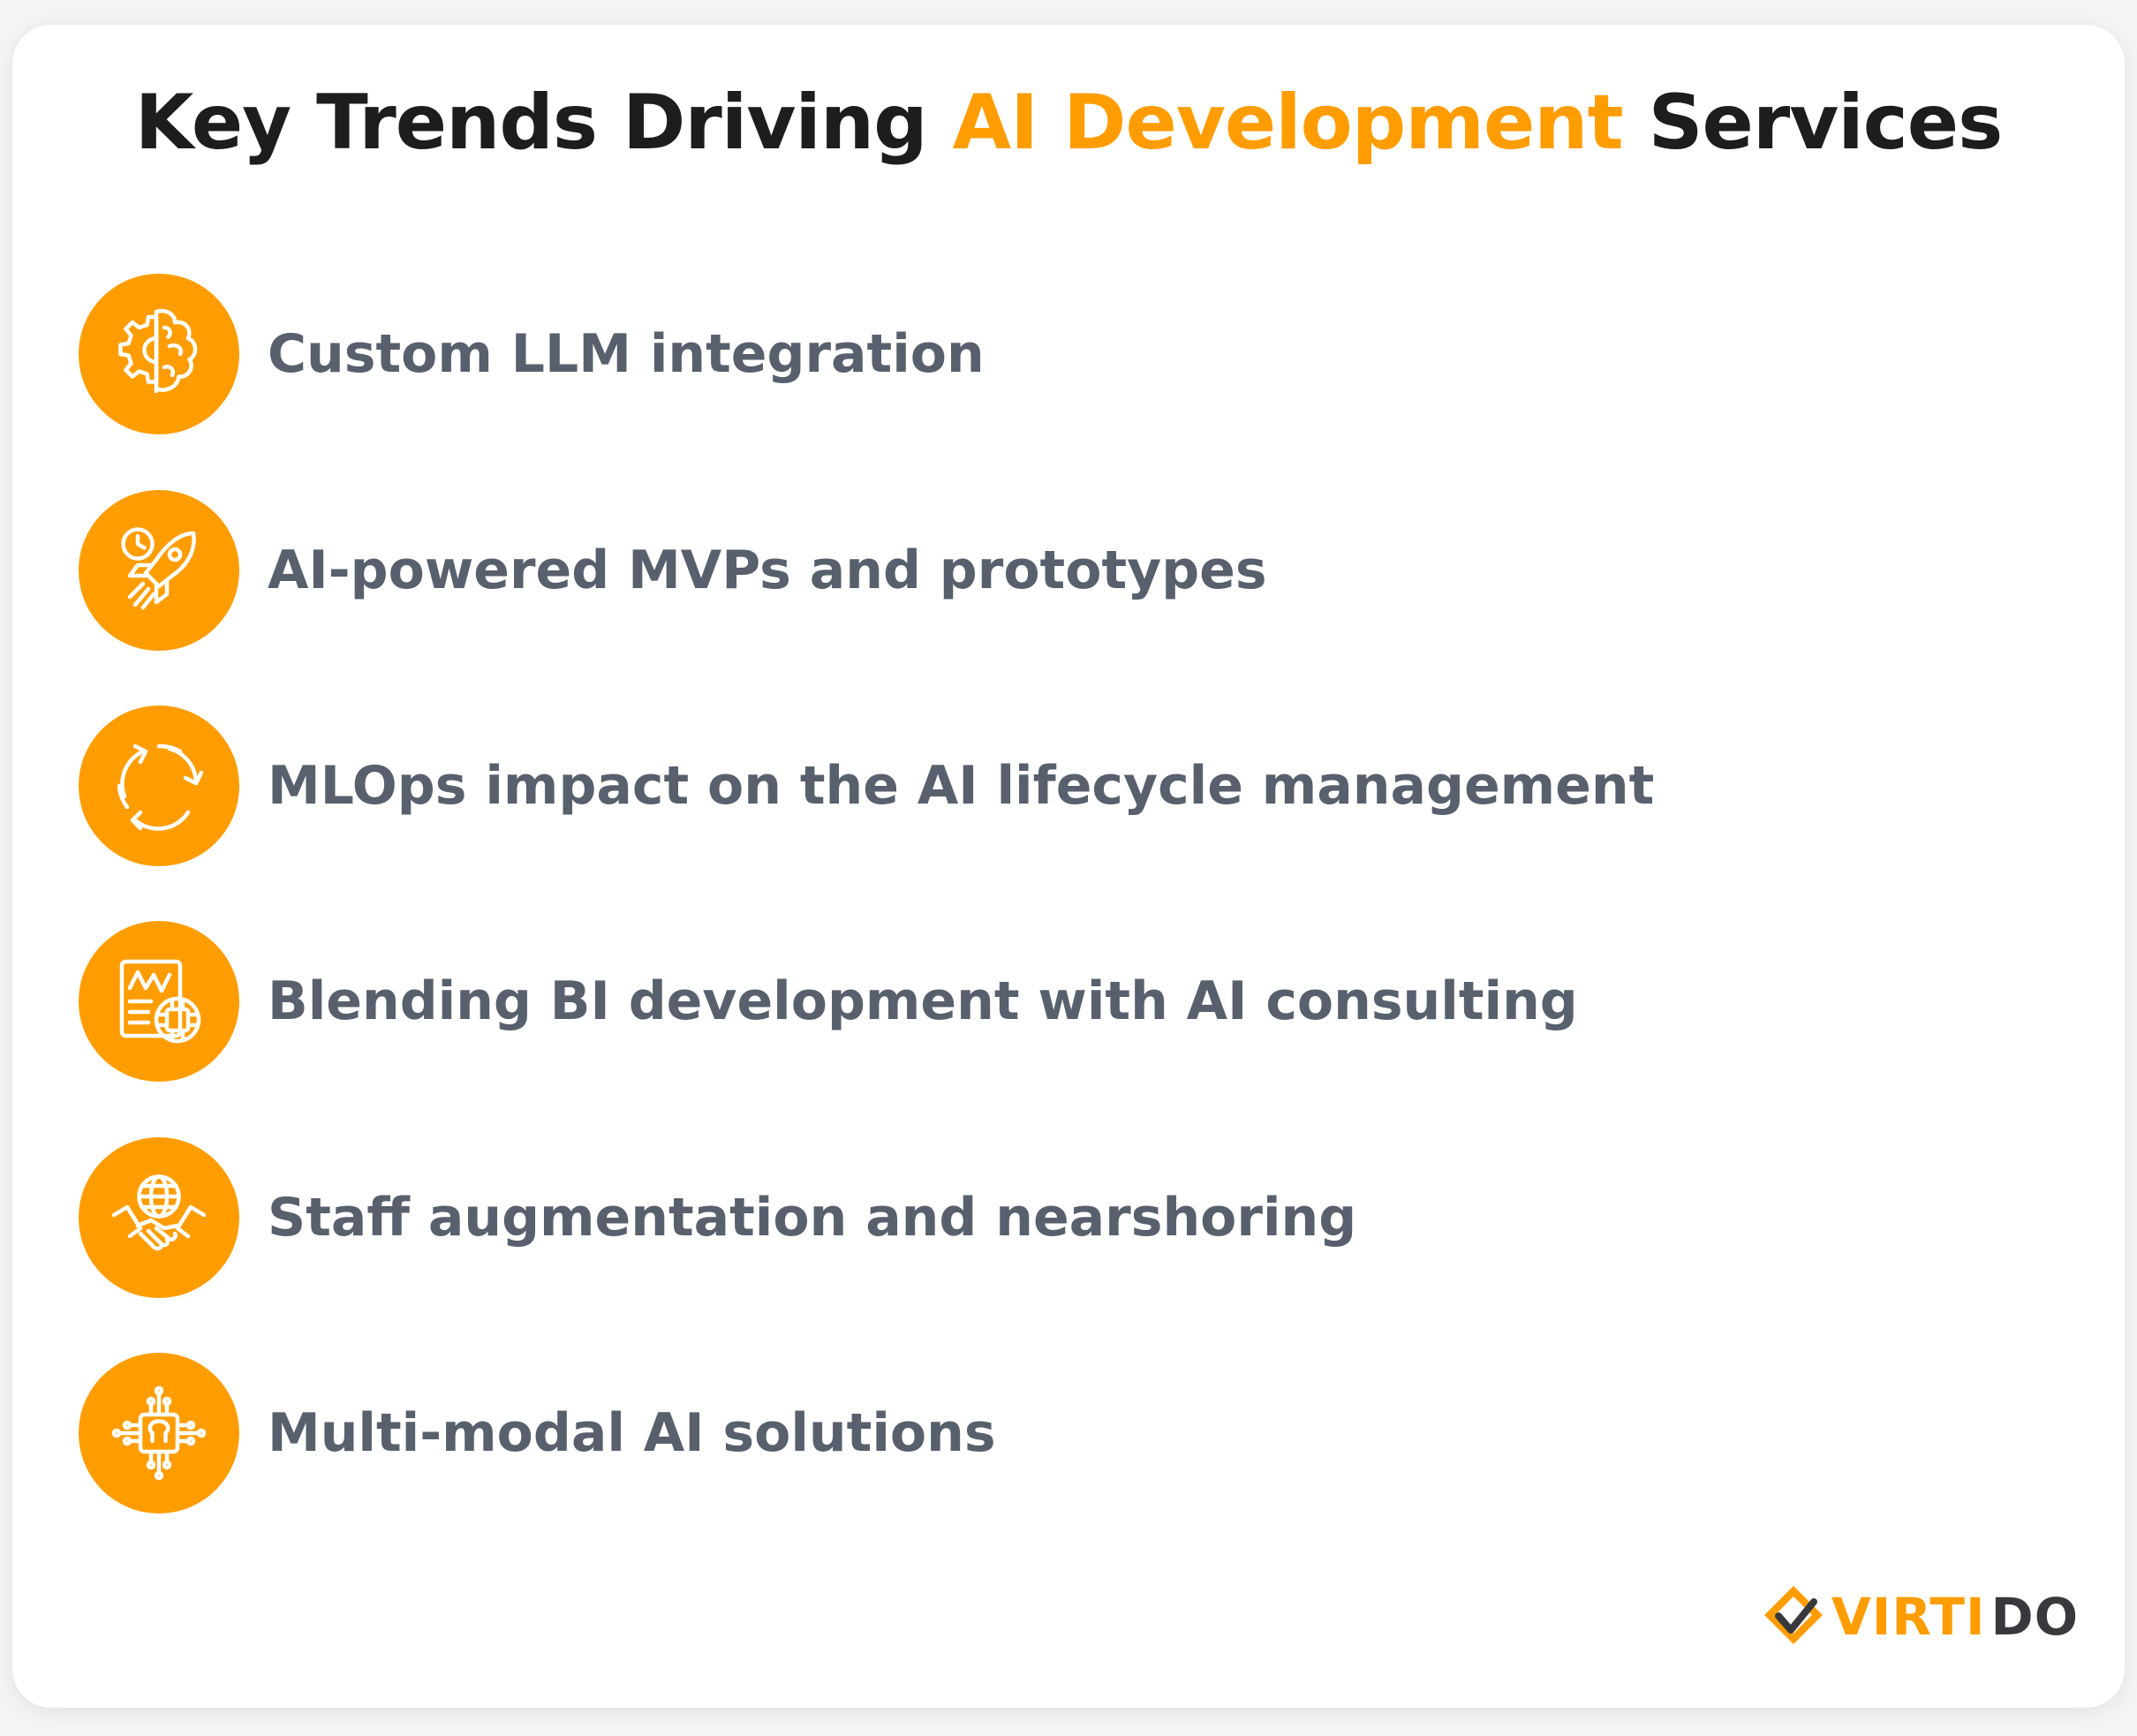 The height and width of the screenshot is (1736, 2137). I want to click on trend-label: Custom LLM integration, so click(626, 354).